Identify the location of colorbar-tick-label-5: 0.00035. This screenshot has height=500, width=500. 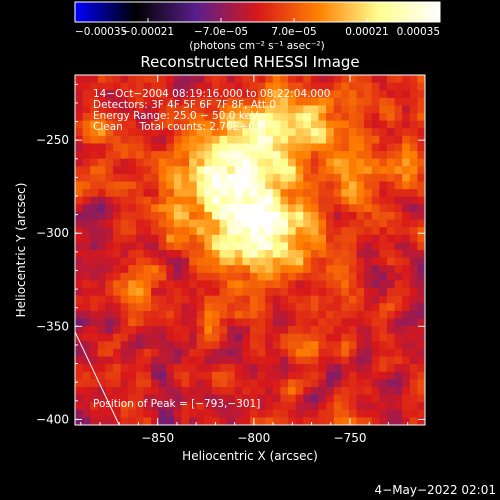
(418, 32).